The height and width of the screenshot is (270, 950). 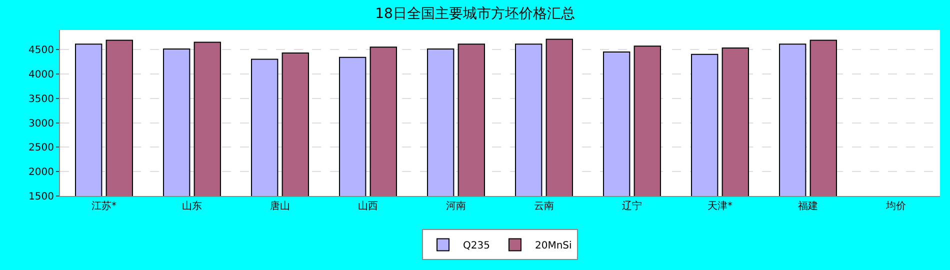 What do you see at coordinates (41, 124) in the screenshot?
I see `y-tick-label: 3000` at bounding box center [41, 124].